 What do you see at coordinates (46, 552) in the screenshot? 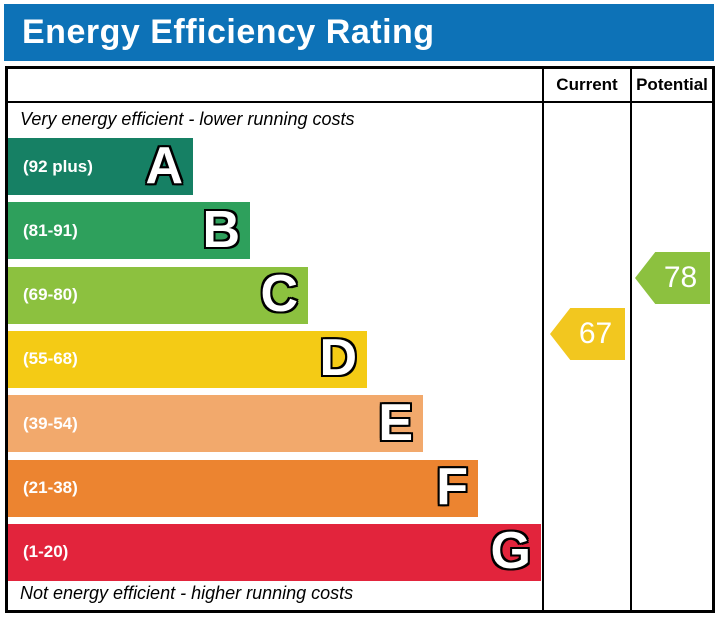
I see `band-range-label: (1-20)` at bounding box center [46, 552].